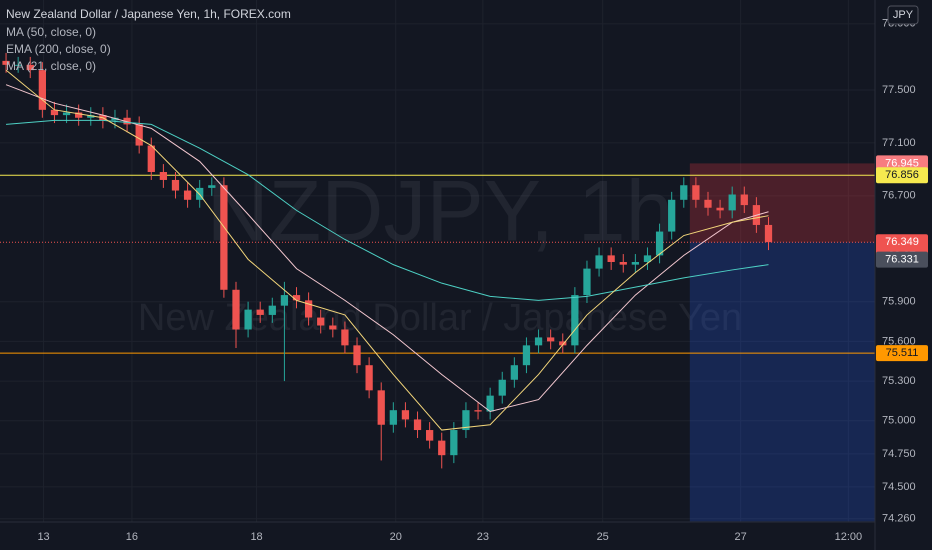  What do you see at coordinates (902, 163) in the screenshot?
I see `price-label: 76.945` at bounding box center [902, 163].